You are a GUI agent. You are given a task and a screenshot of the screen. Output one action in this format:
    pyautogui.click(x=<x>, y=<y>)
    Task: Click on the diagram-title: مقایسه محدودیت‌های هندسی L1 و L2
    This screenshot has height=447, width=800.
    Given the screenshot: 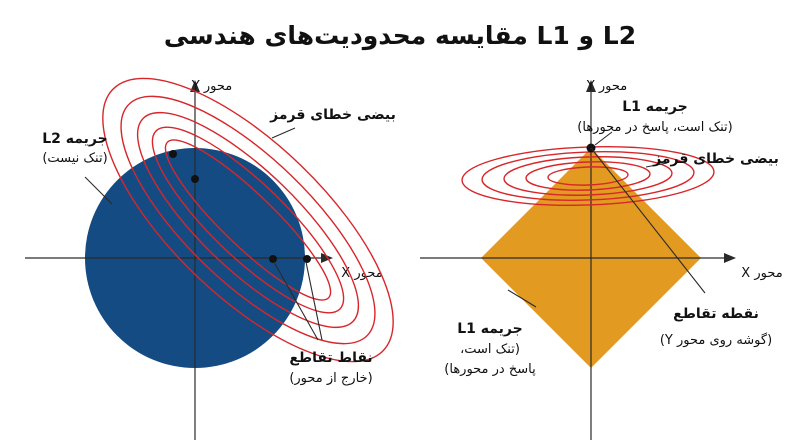 What is the action you would take?
    pyautogui.click(x=400, y=36)
    